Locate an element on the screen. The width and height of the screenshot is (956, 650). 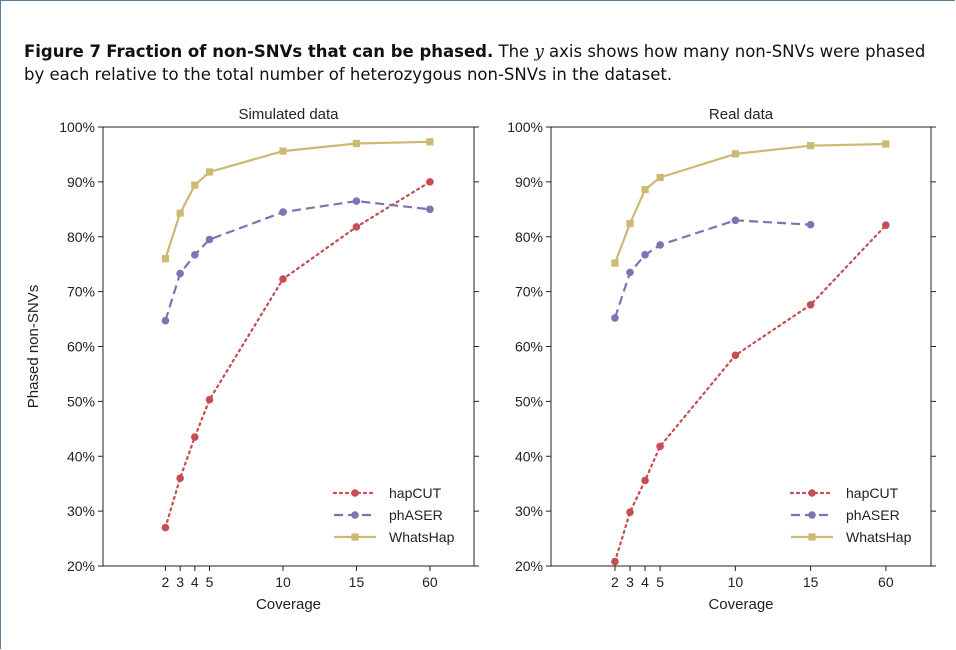
y-tick-label: 100% is located at coordinates (525, 127).